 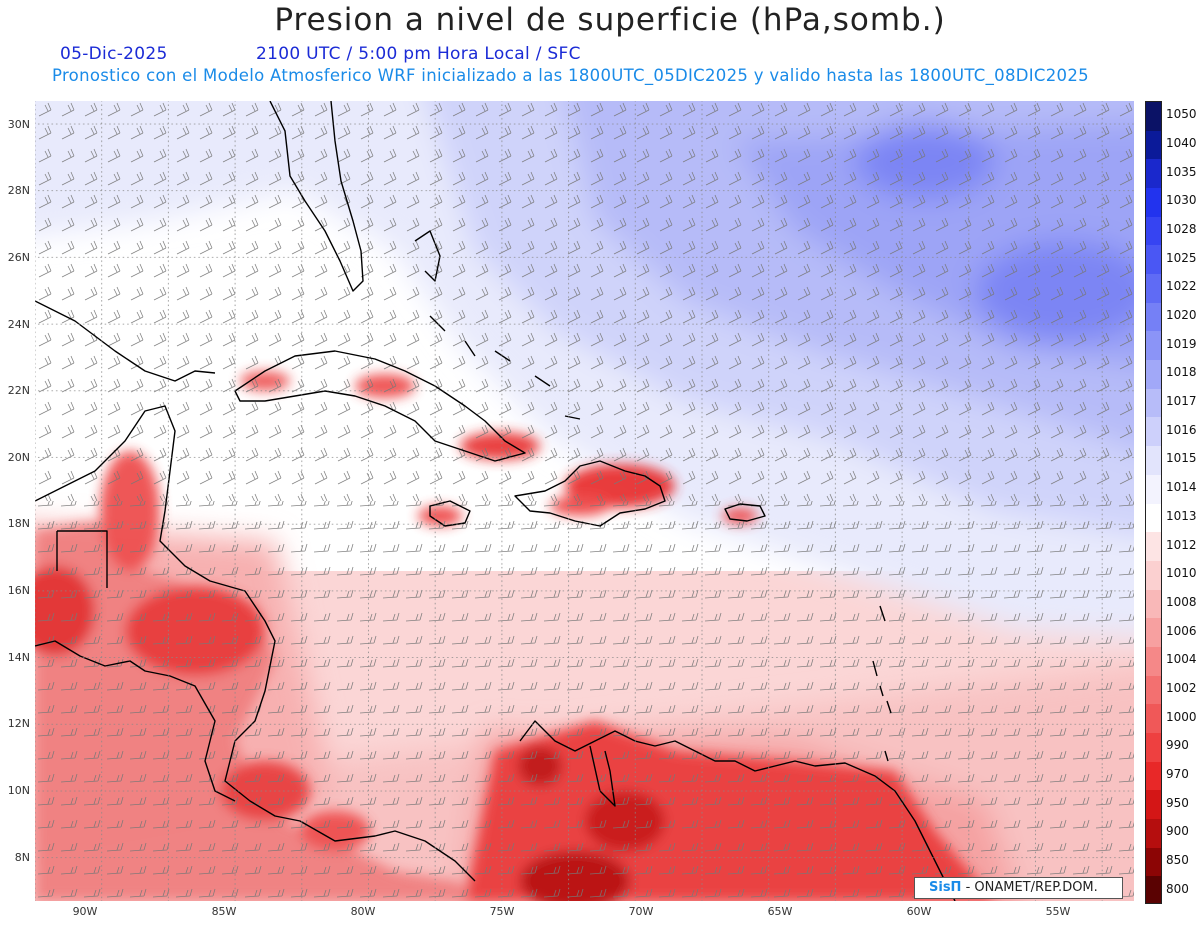 What do you see at coordinates (1181, 229) in the screenshot?
I see `colorbar-label: 1028` at bounding box center [1181, 229].